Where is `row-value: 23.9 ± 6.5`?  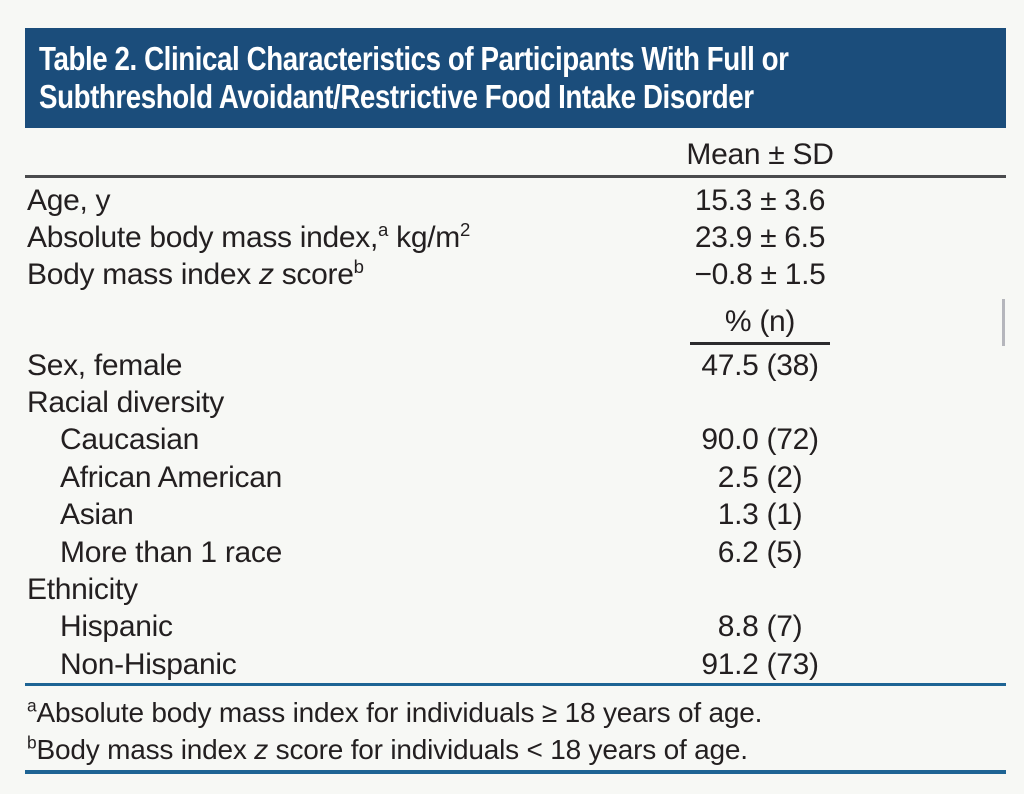 row-value: 23.9 ± 6.5 is located at coordinates (760, 238).